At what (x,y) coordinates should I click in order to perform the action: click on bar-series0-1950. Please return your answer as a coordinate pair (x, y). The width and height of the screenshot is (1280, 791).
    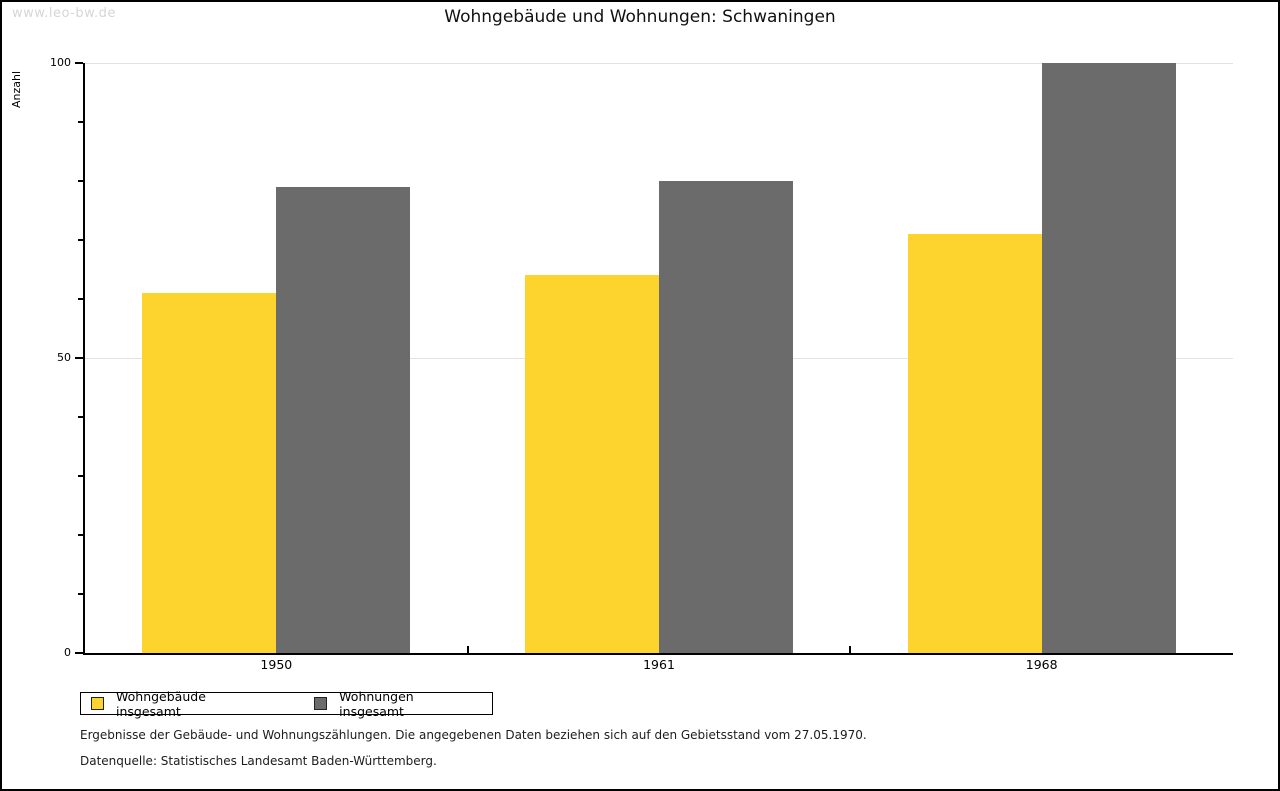
    Looking at the image, I should click on (209, 473).